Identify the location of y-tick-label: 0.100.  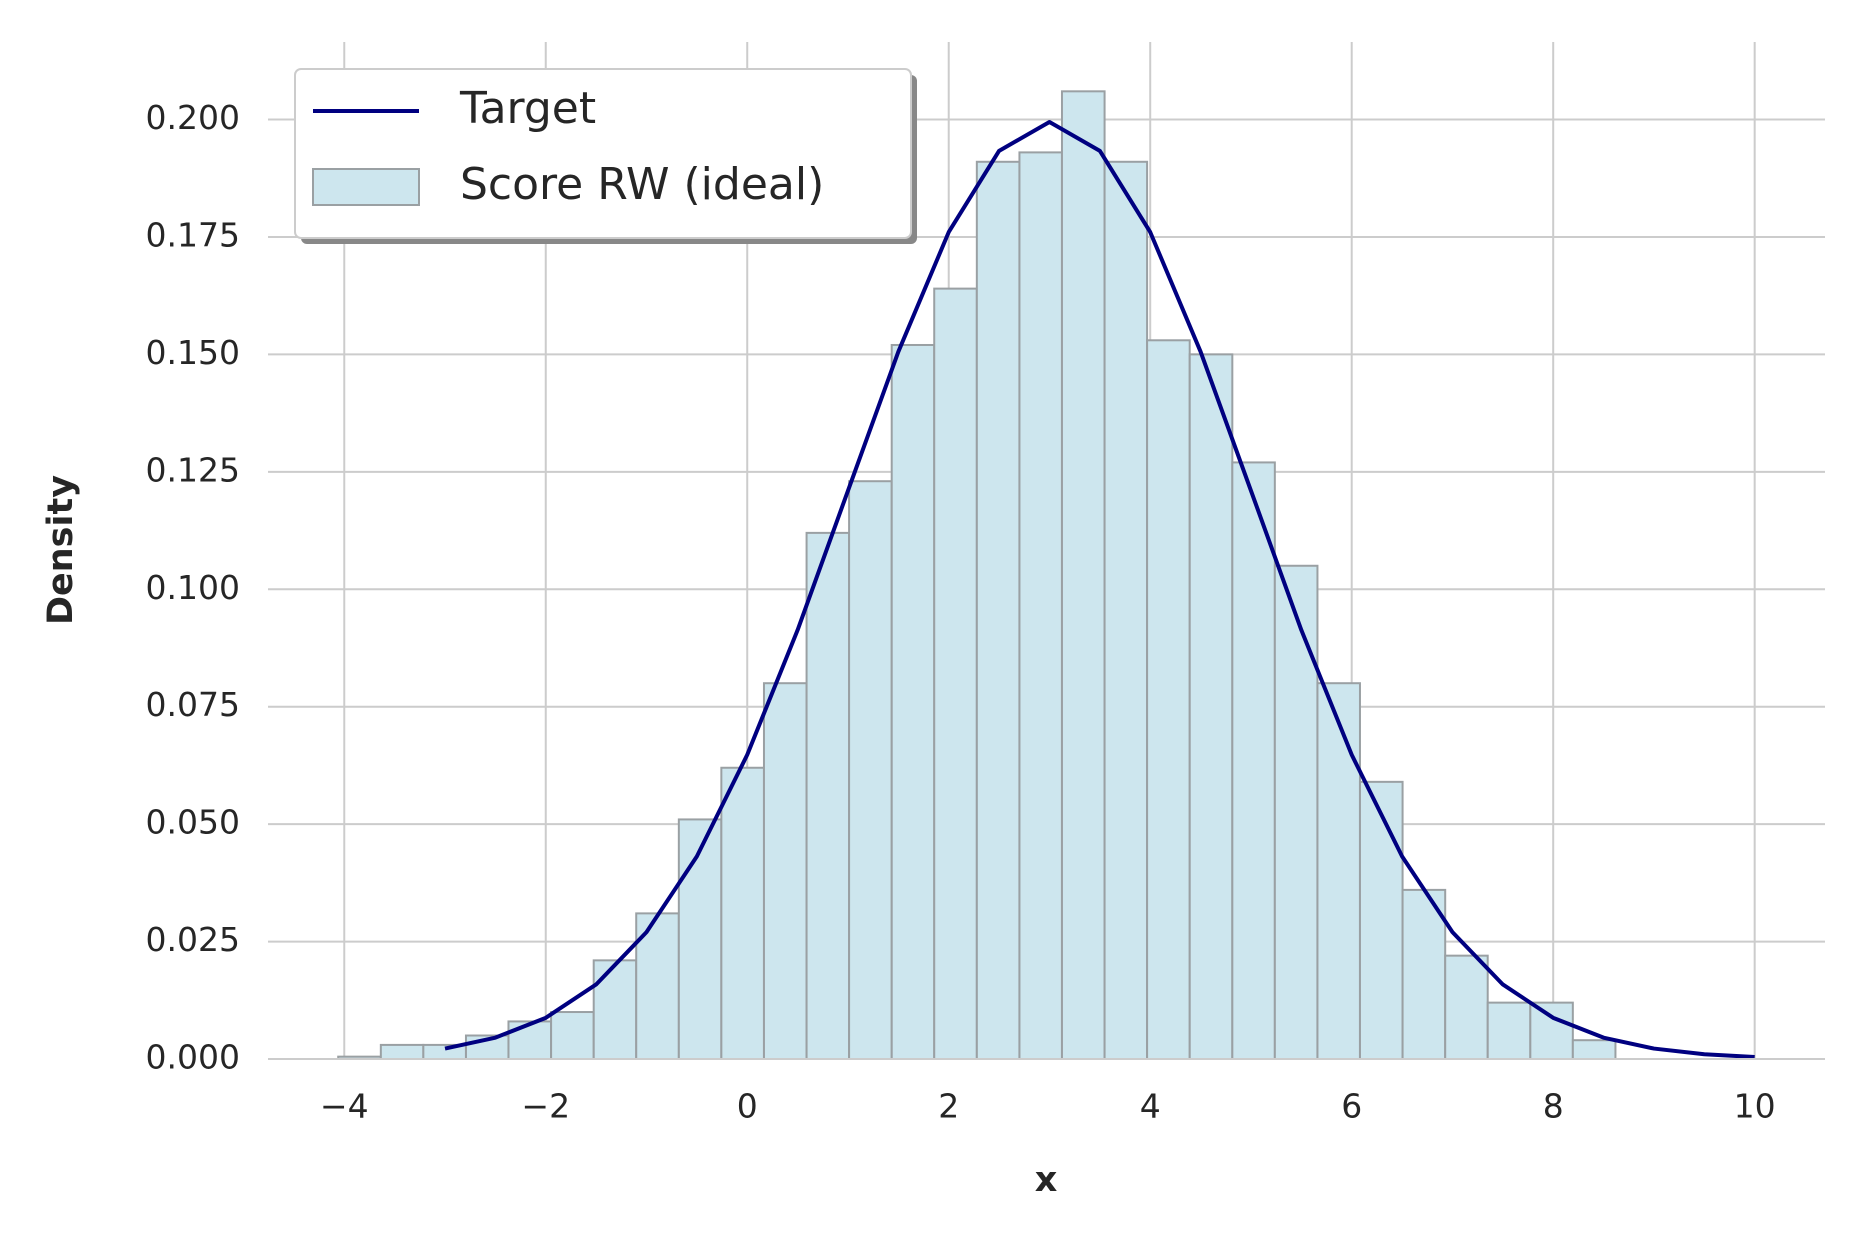
(193, 587).